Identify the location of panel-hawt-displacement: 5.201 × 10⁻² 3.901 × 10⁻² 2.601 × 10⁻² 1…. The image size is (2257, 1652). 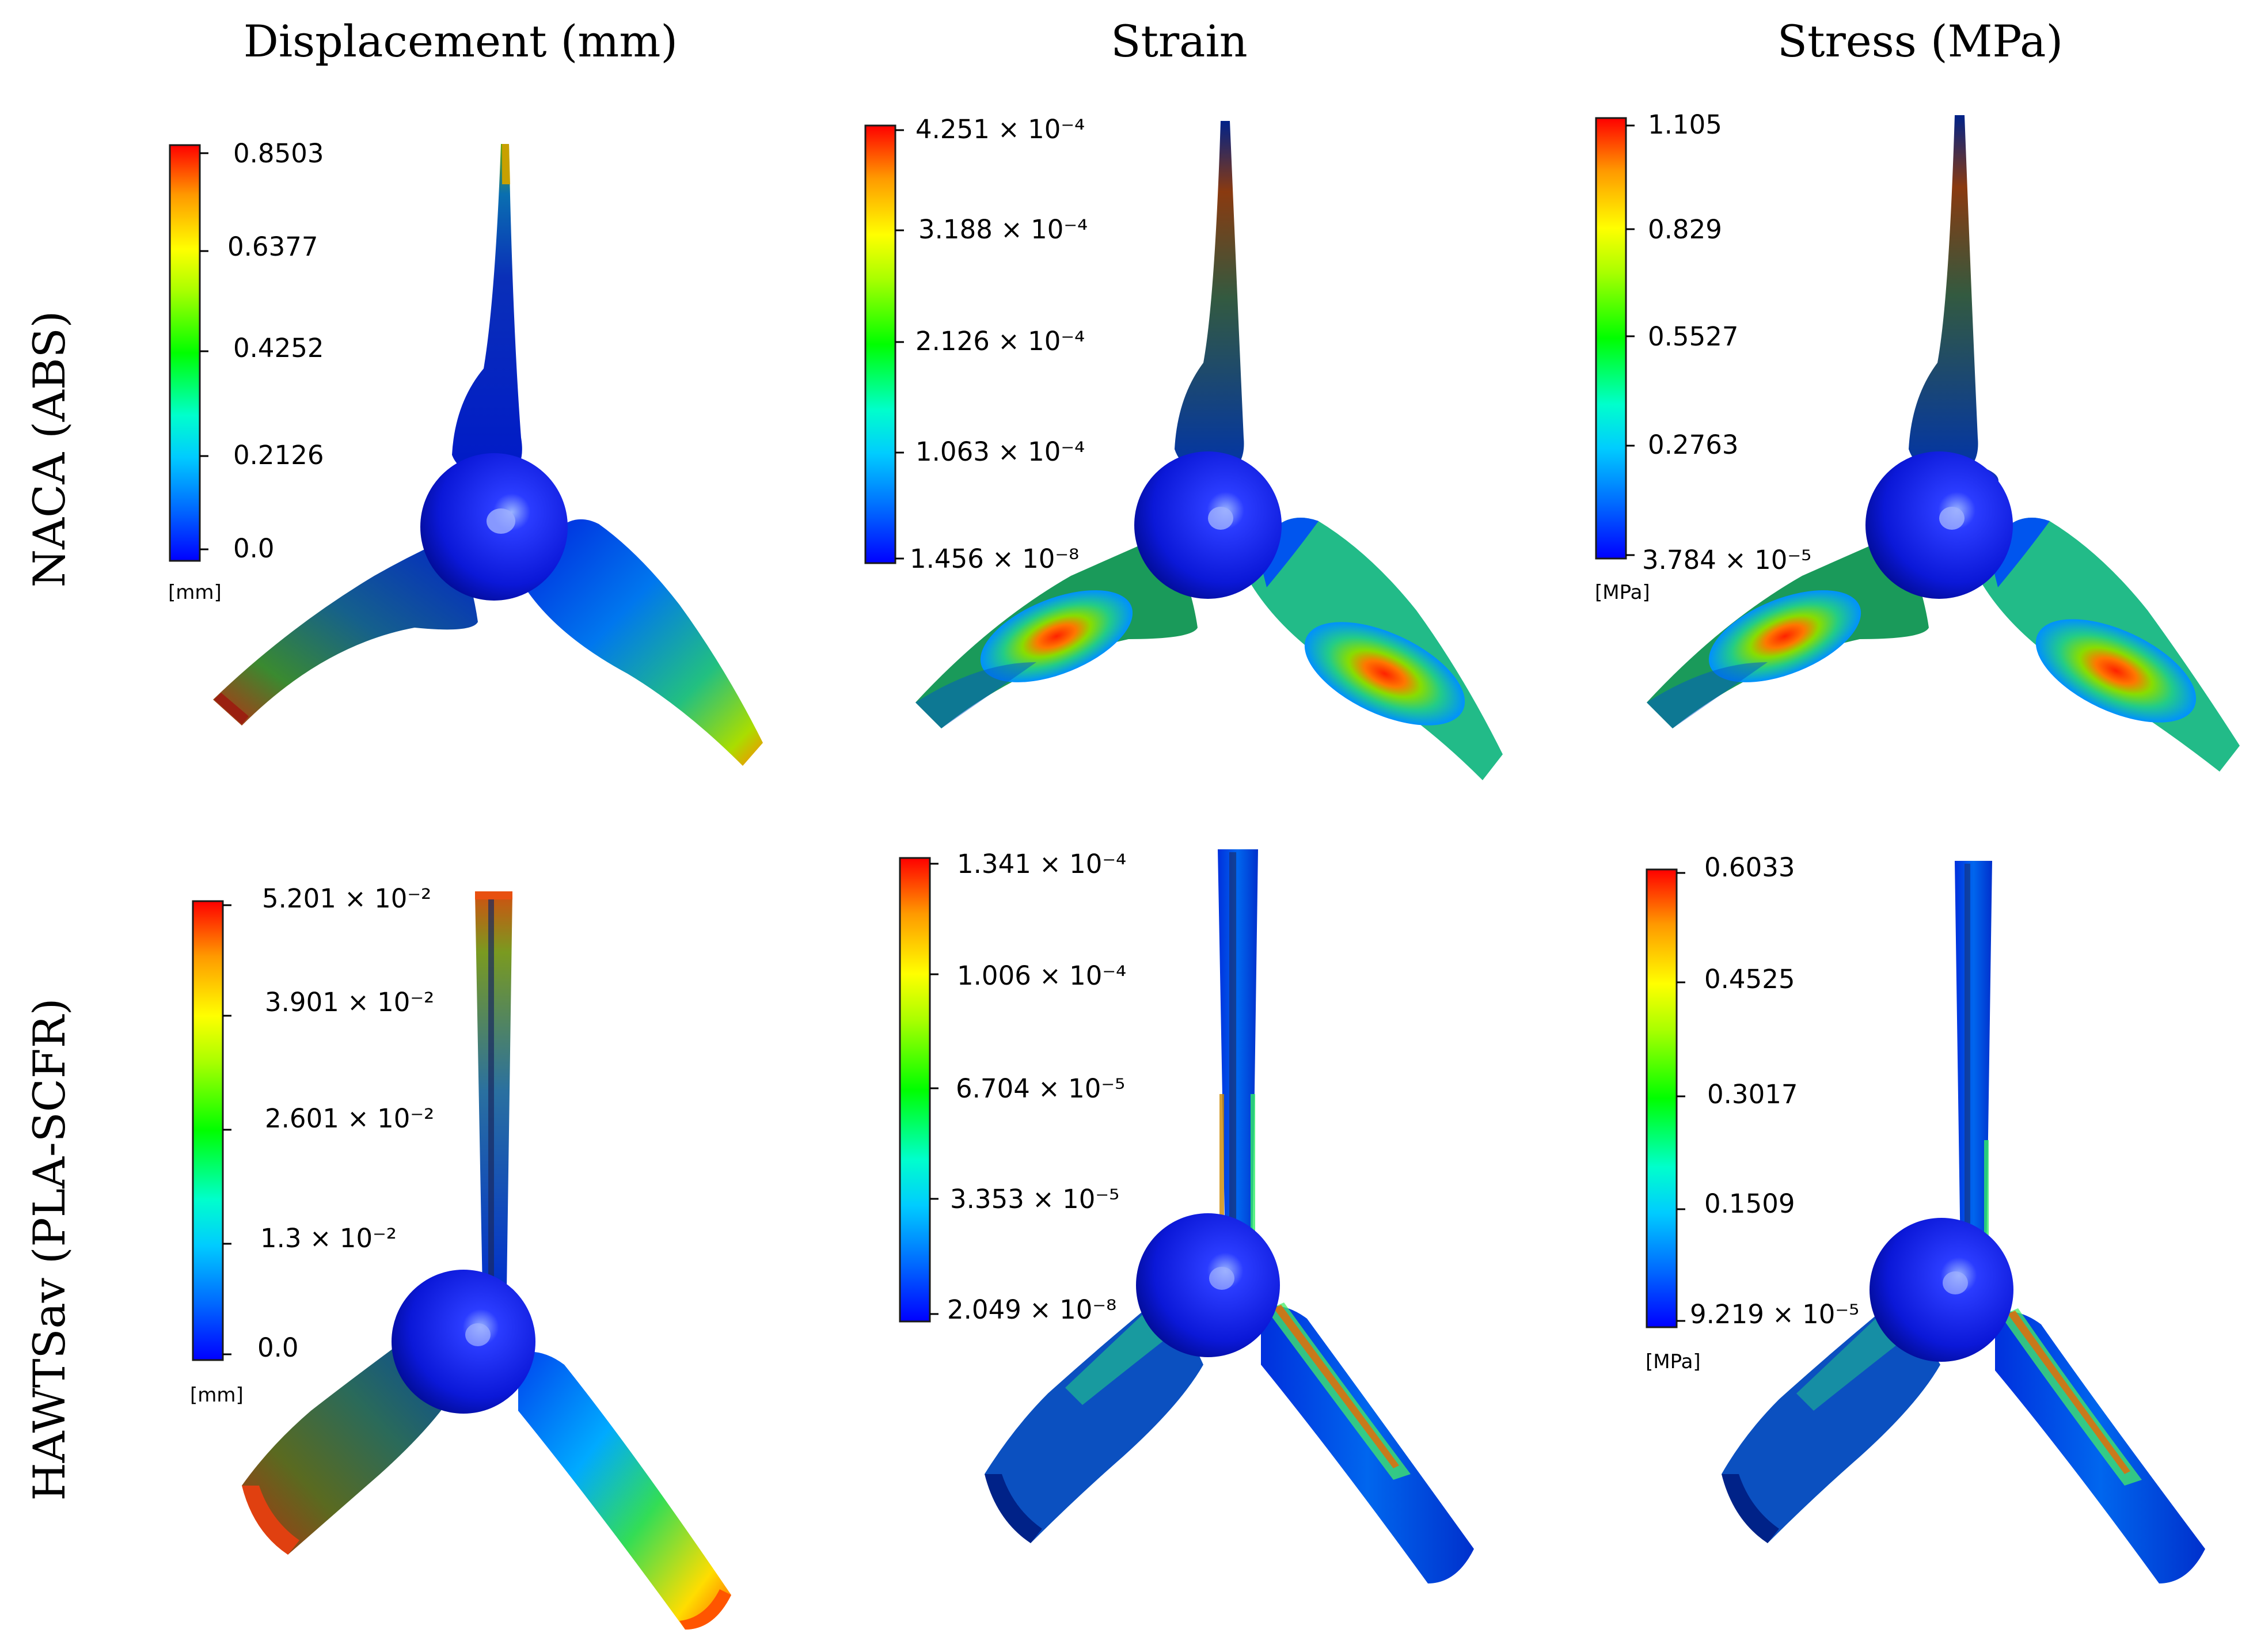
(460, 1256).